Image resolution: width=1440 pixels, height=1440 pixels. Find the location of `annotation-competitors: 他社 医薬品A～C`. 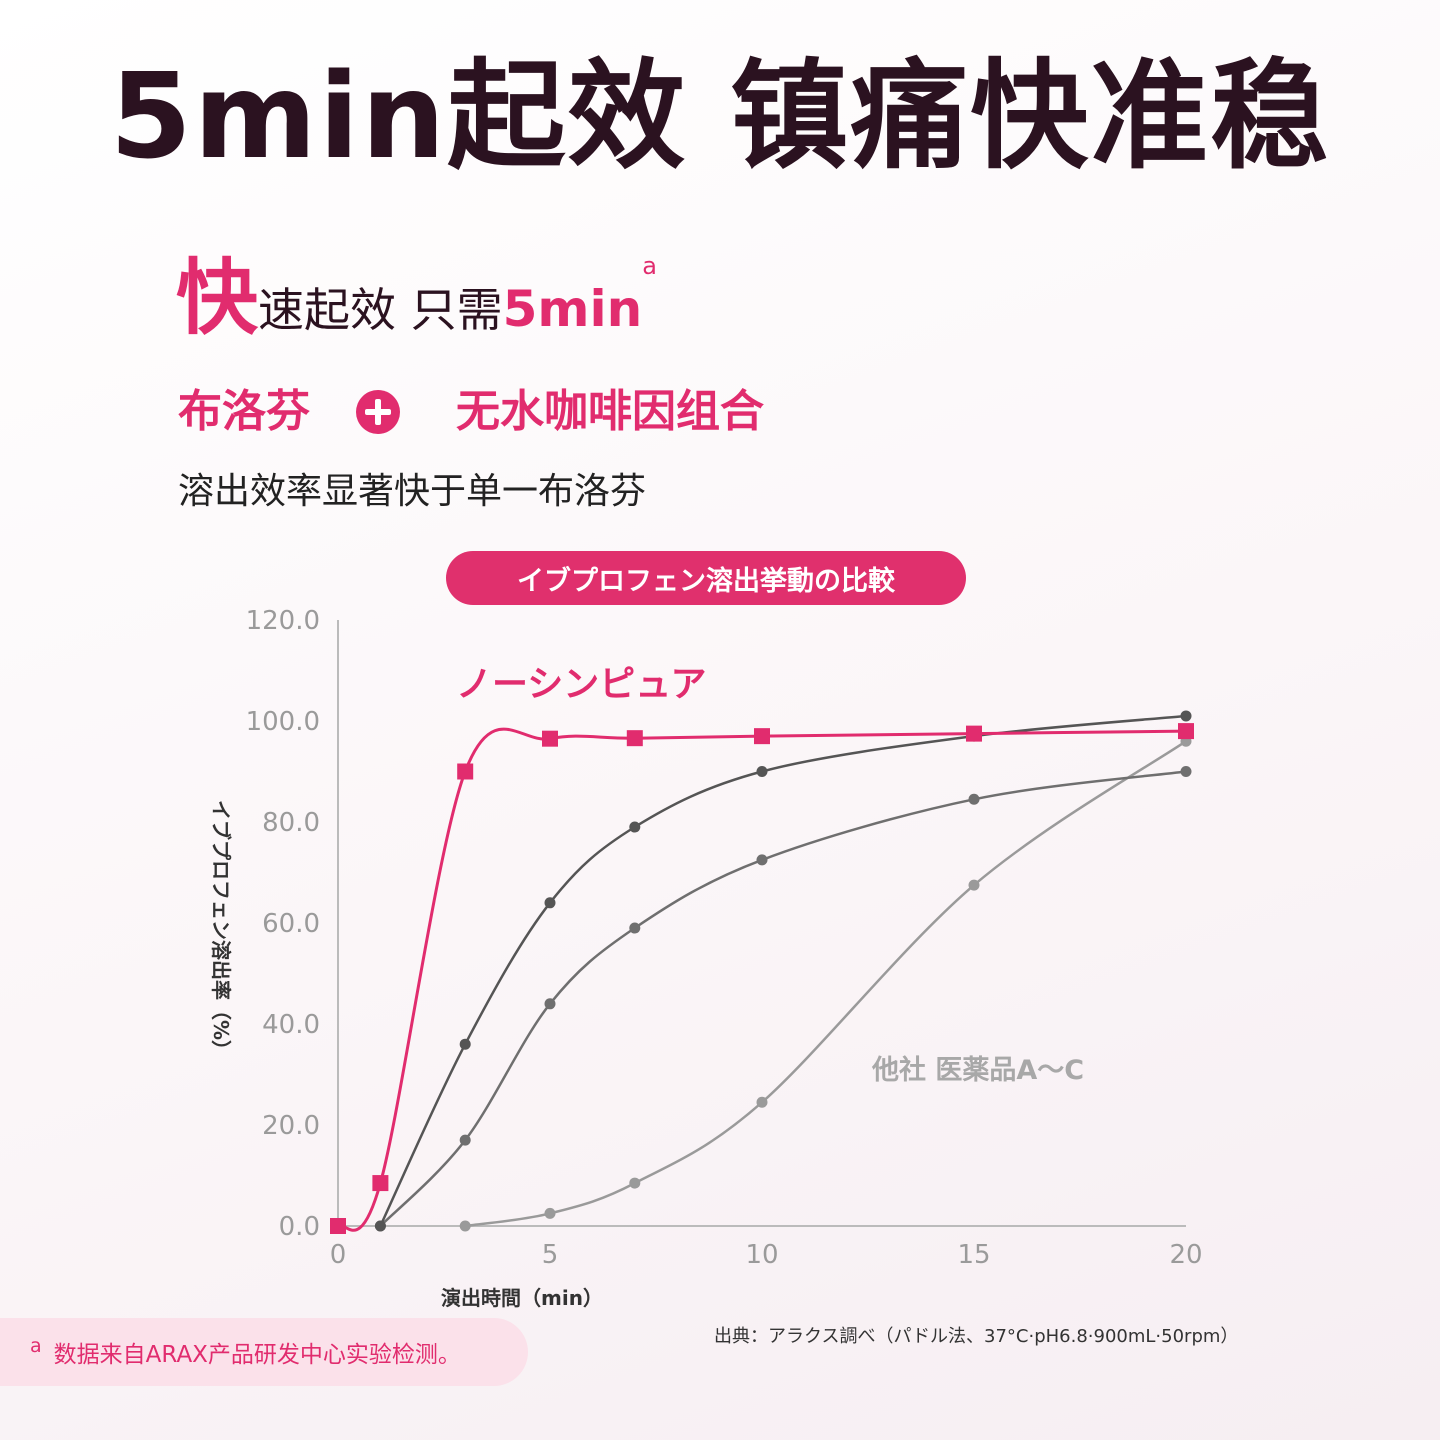

annotation-competitors: 他社 医薬品A～C is located at coordinates (977, 1070).